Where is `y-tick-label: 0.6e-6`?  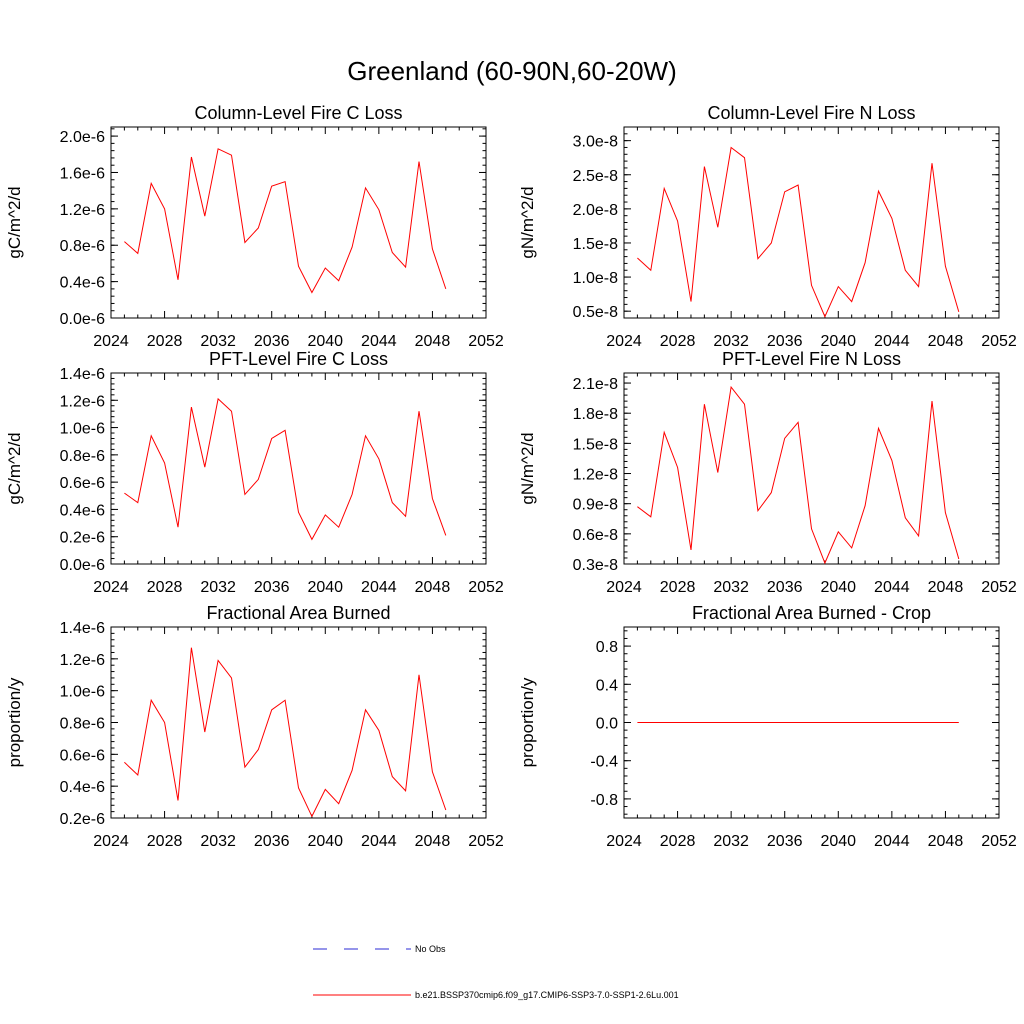 y-tick-label: 0.6e-6 is located at coordinates (82, 483).